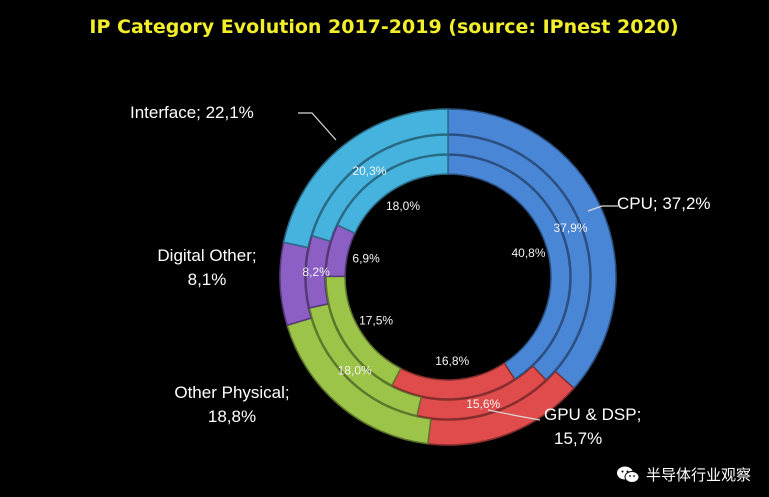  What do you see at coordinates (355, 370) in the screenshot?
I see `middle-ring-label-other-physical: 18,0%` at bounding box center [355, 370].